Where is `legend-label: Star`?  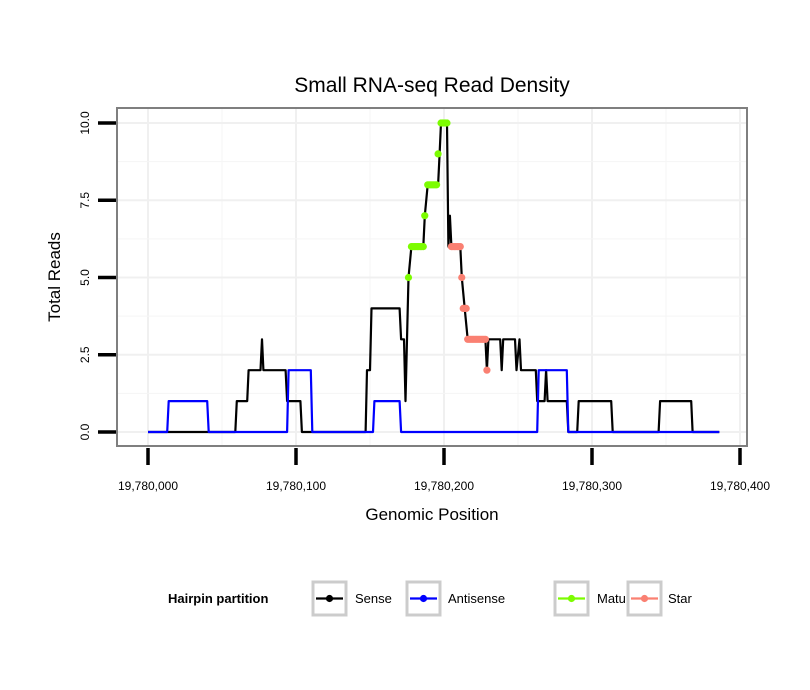 legend-label: Star is located at coordinates (680, 598).